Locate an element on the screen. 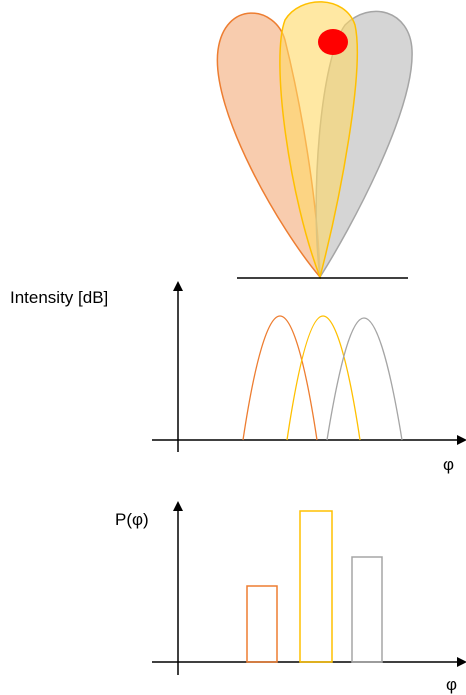 This screenshot has width=466, height=695. beam-curve-center is located at coordinates (323, 378).